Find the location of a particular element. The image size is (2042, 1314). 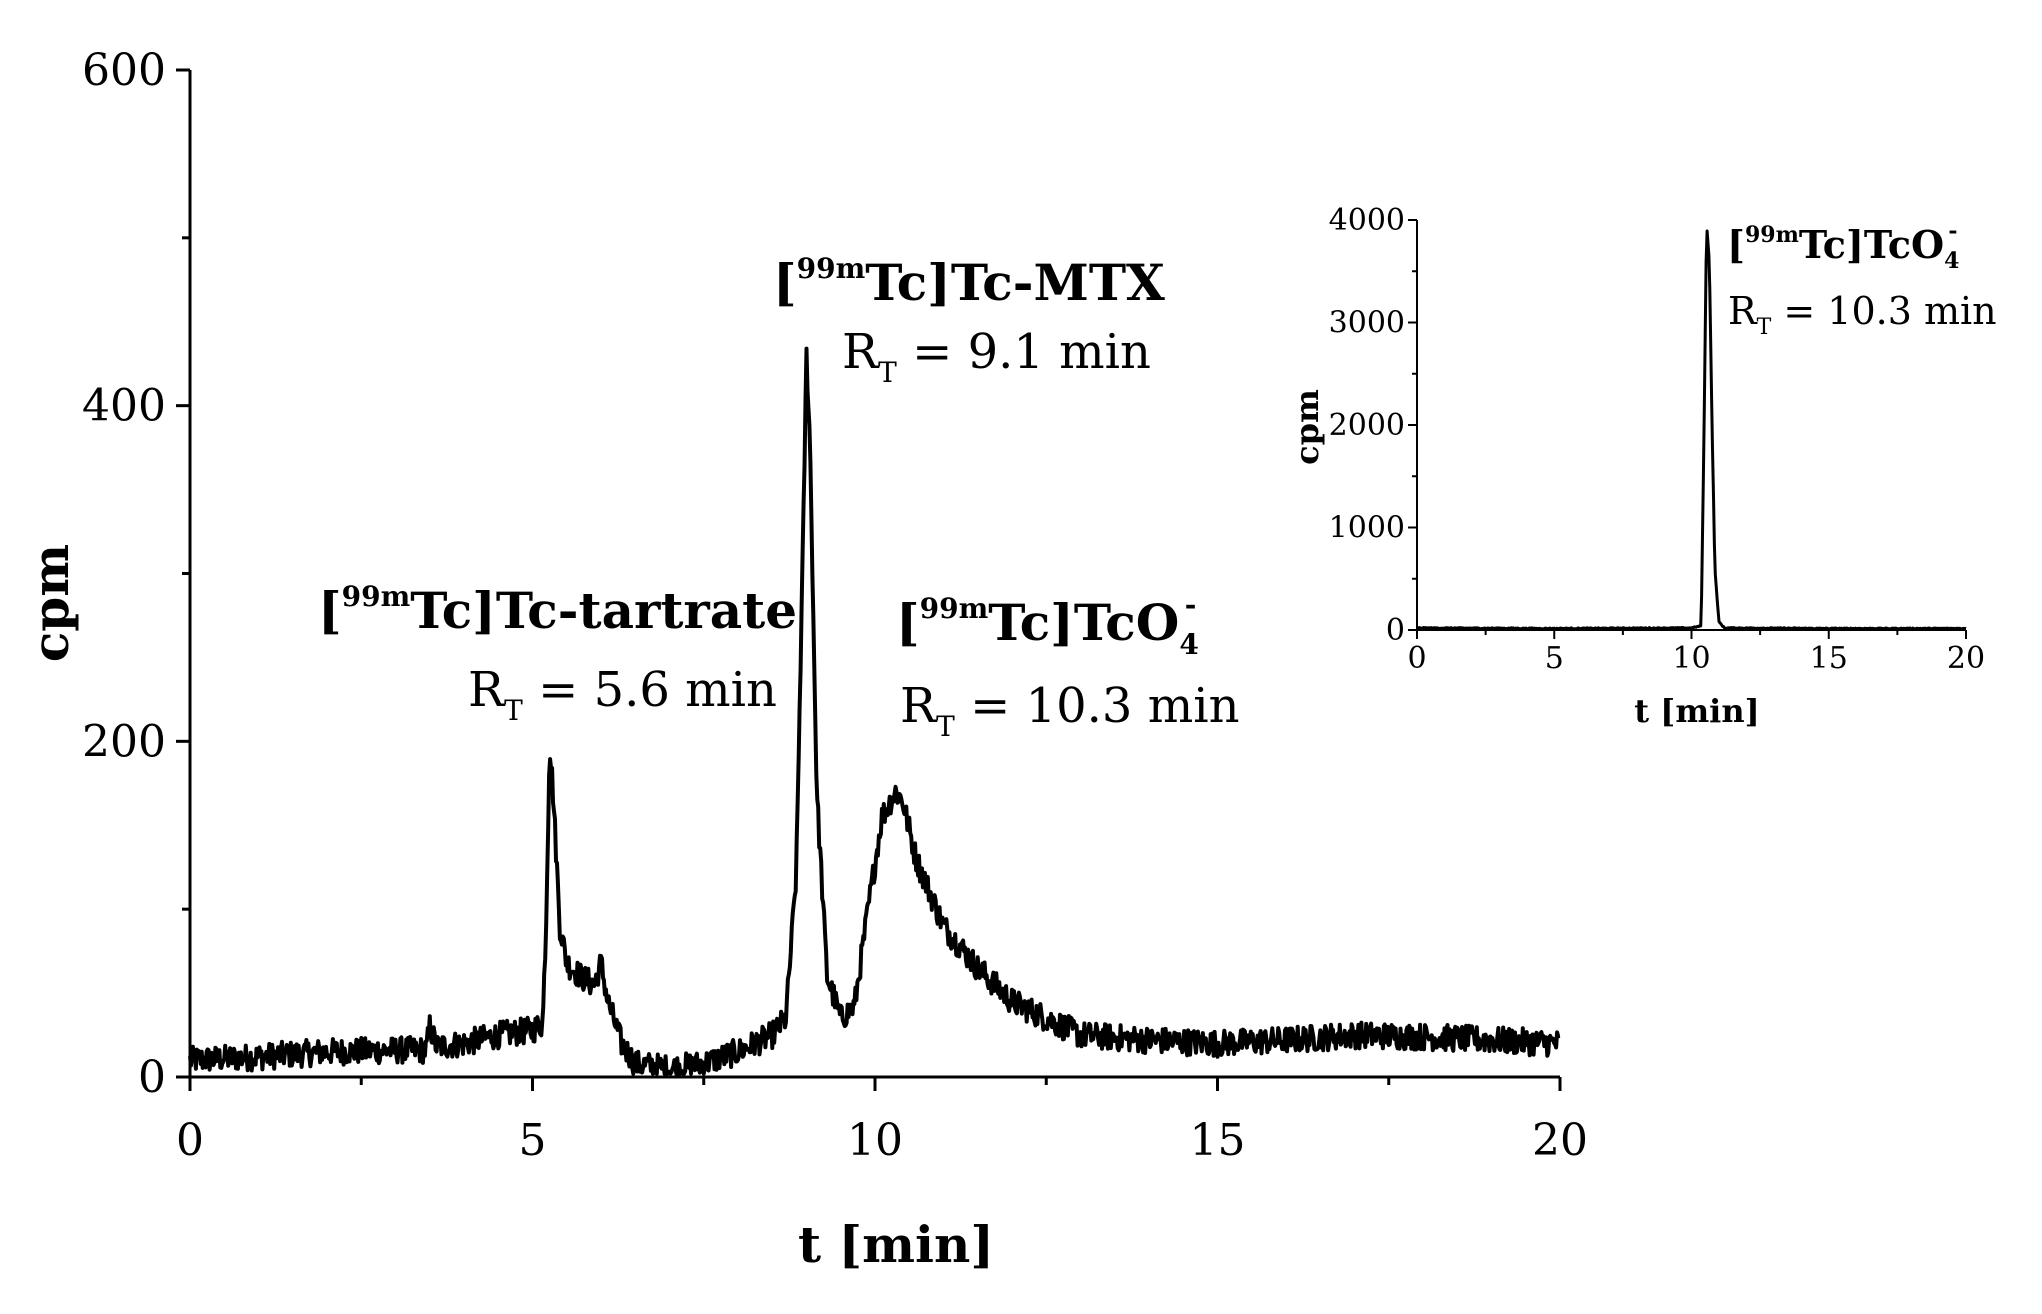

svg-text: RT = 9.1 min is located at coordinates (996, 356).